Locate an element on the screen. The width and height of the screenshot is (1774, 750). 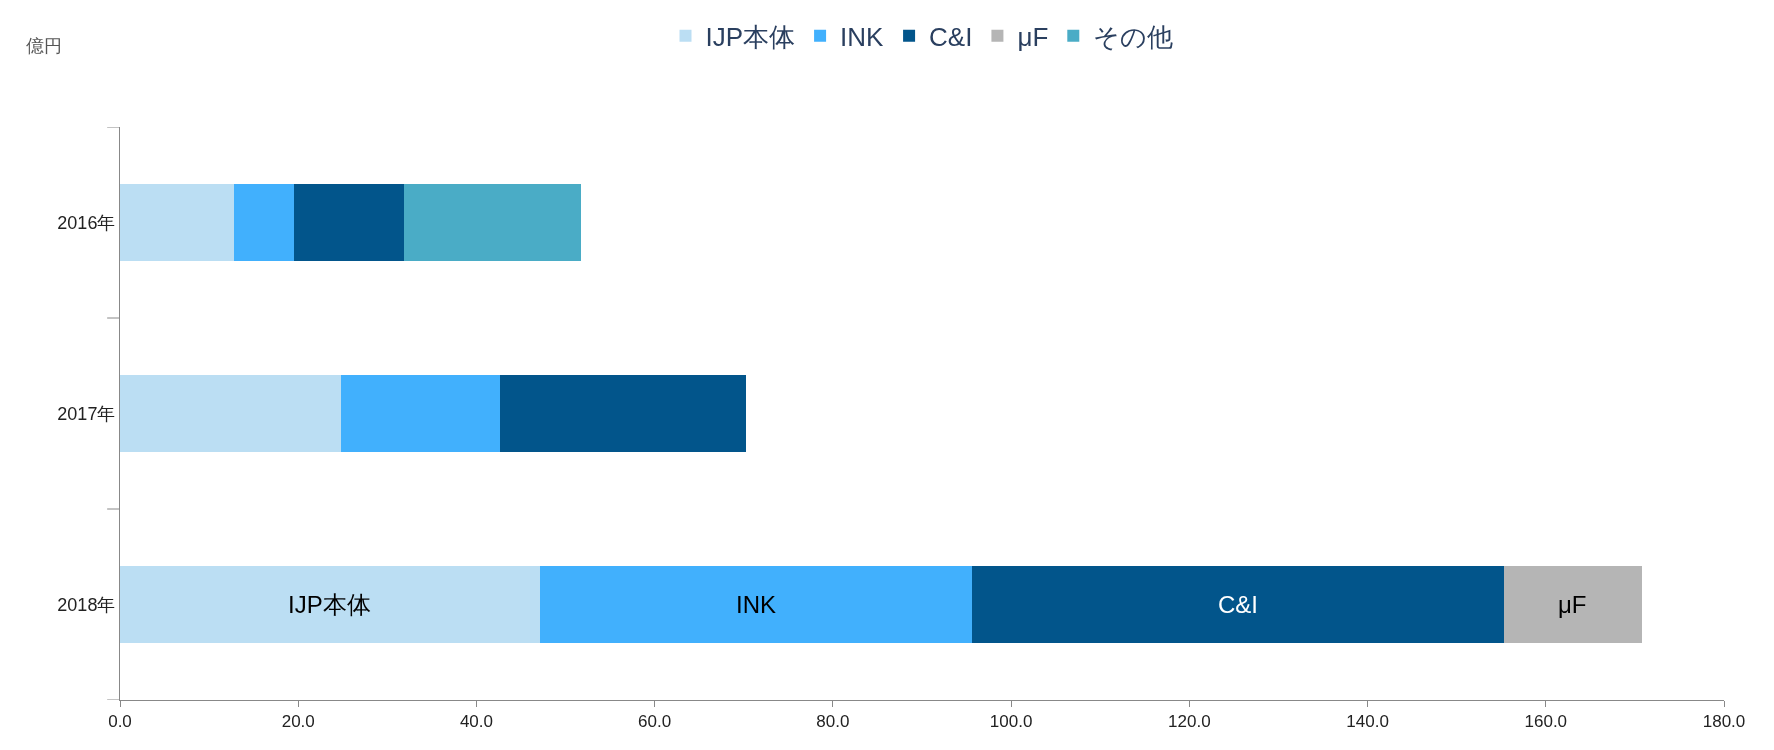
y-tick-label: 2017年 is located at coordinates (86, 413).